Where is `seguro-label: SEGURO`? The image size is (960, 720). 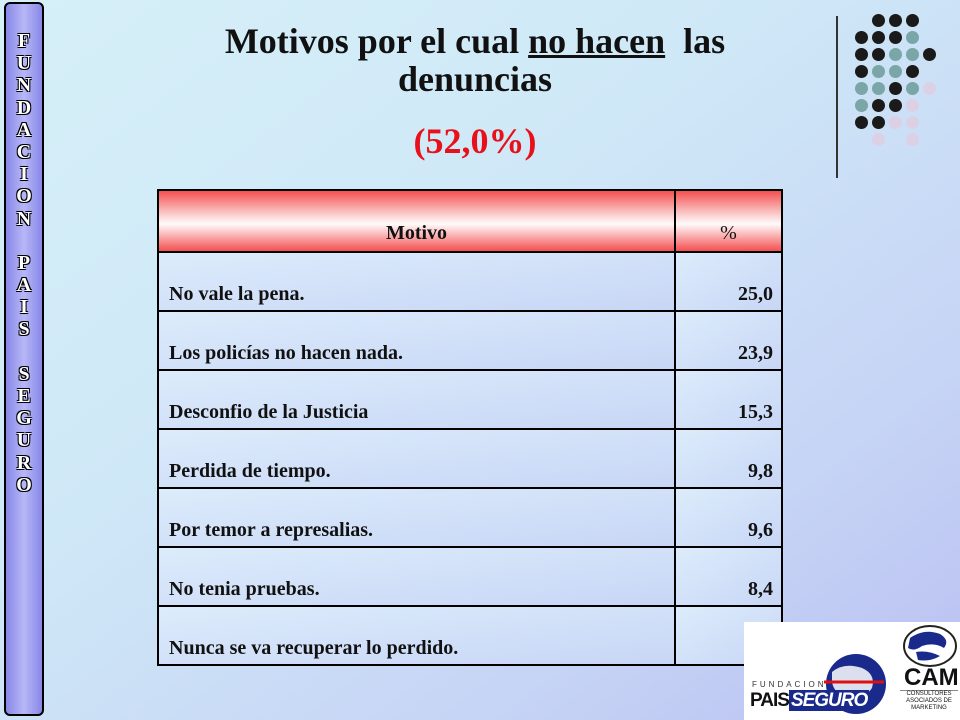 seguro-label: SEGURO is located at coordinates (829, 700).